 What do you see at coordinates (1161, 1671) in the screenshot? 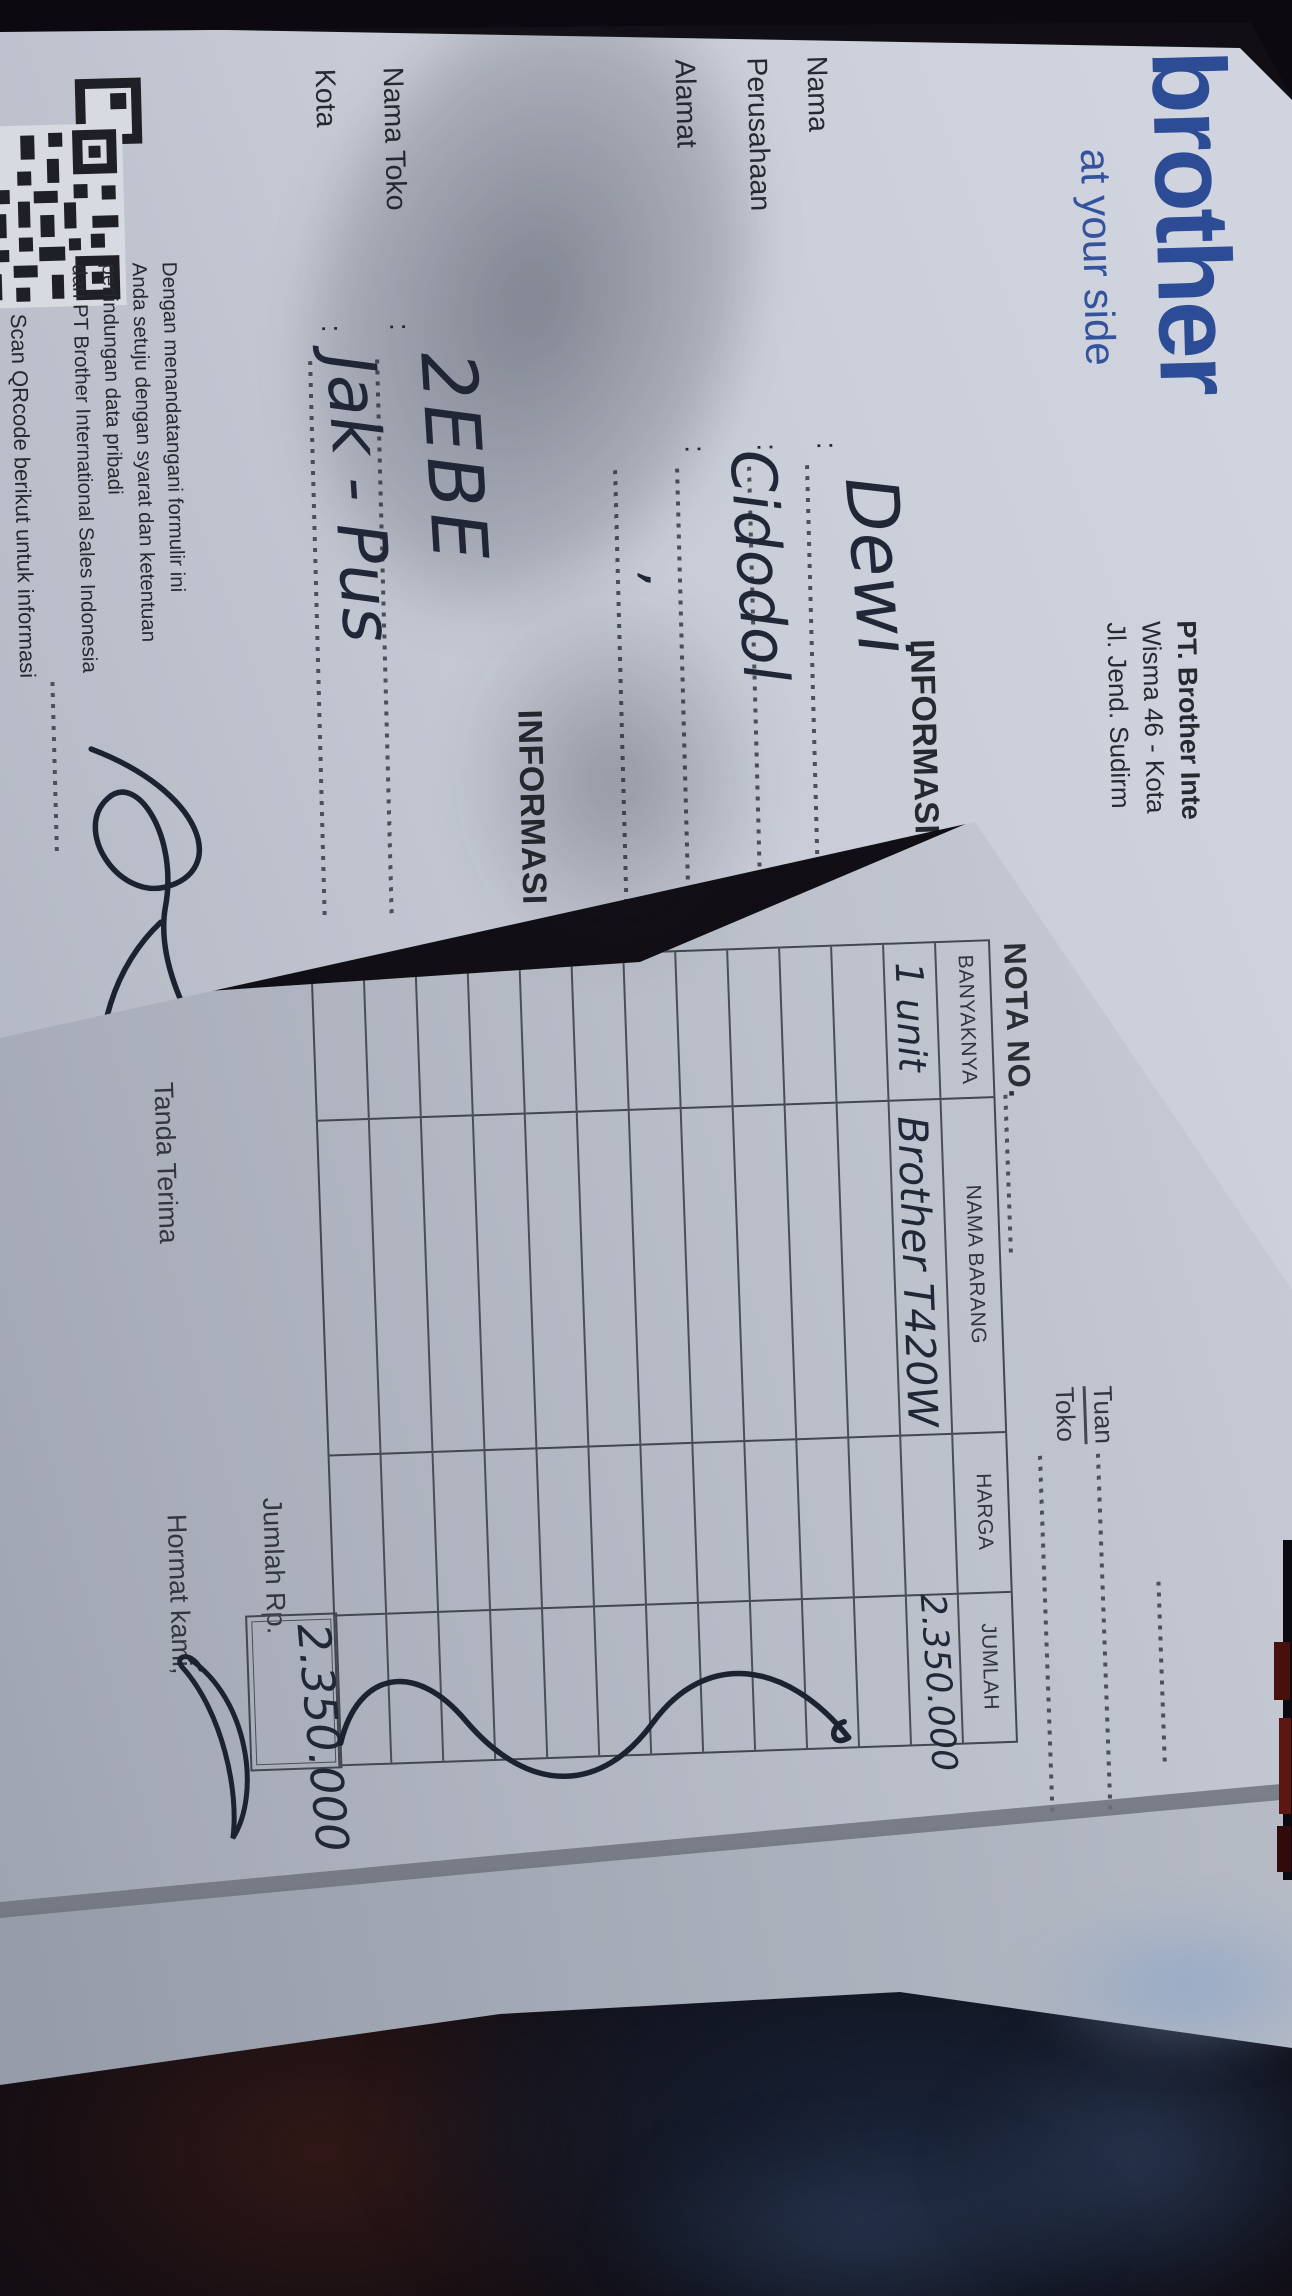
I see `date-dotted-line` at bounding box center [1161, 1671].